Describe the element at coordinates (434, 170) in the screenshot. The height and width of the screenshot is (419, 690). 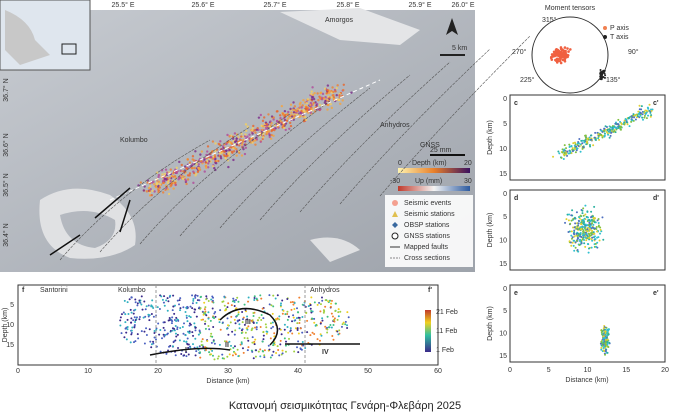
I see `depth-colorbar` at that location.